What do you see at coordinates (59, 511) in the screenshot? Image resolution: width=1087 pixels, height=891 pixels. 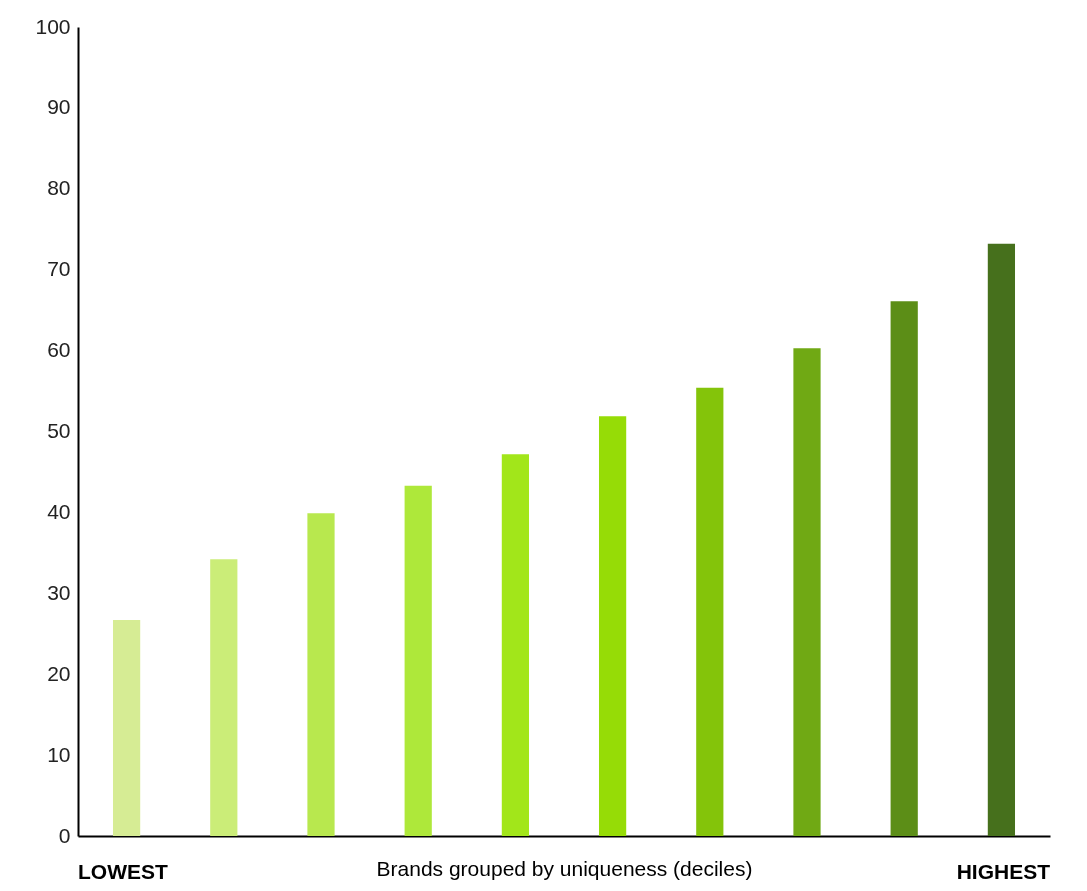 I see `y-tick-label: 40` at bounding box center [59, 511].